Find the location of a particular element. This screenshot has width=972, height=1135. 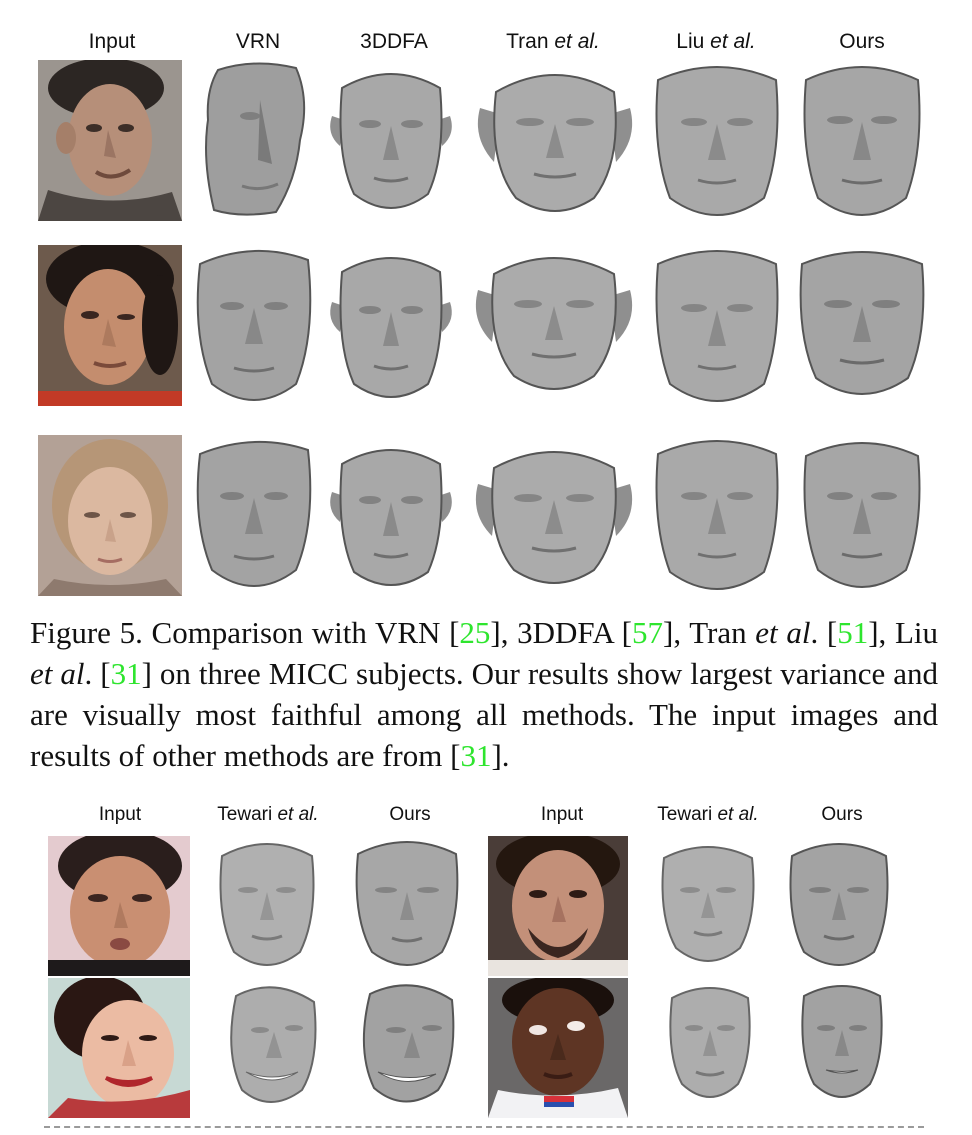

face-ours-row3 is located at coordinates (862, 516).